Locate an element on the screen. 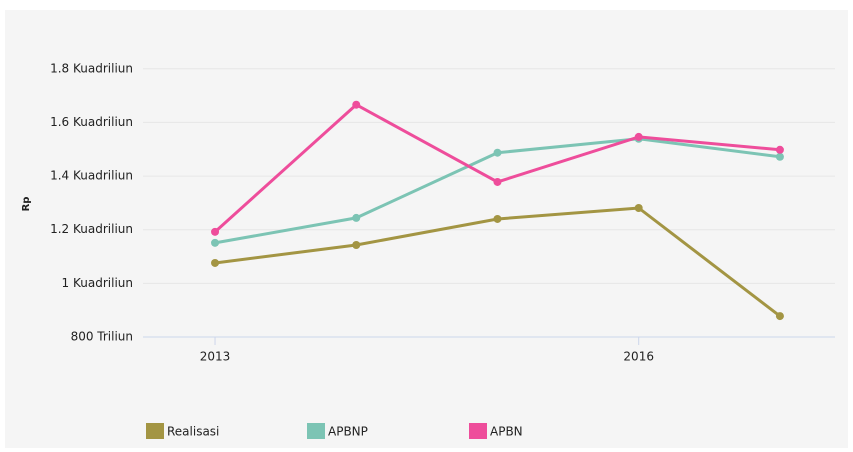  y-axis-label: Rp is located at coordinates (26, 204).